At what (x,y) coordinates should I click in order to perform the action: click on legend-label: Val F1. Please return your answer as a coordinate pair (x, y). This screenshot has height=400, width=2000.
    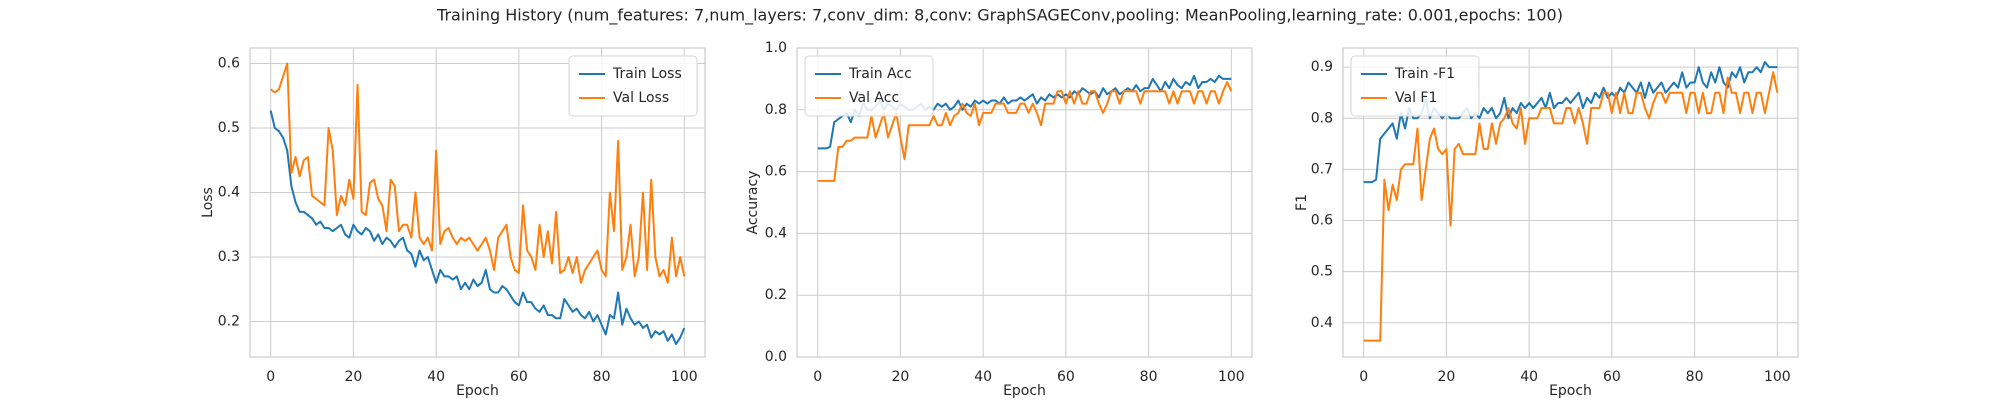
    Looking at the image, I should click on (1416, 98).